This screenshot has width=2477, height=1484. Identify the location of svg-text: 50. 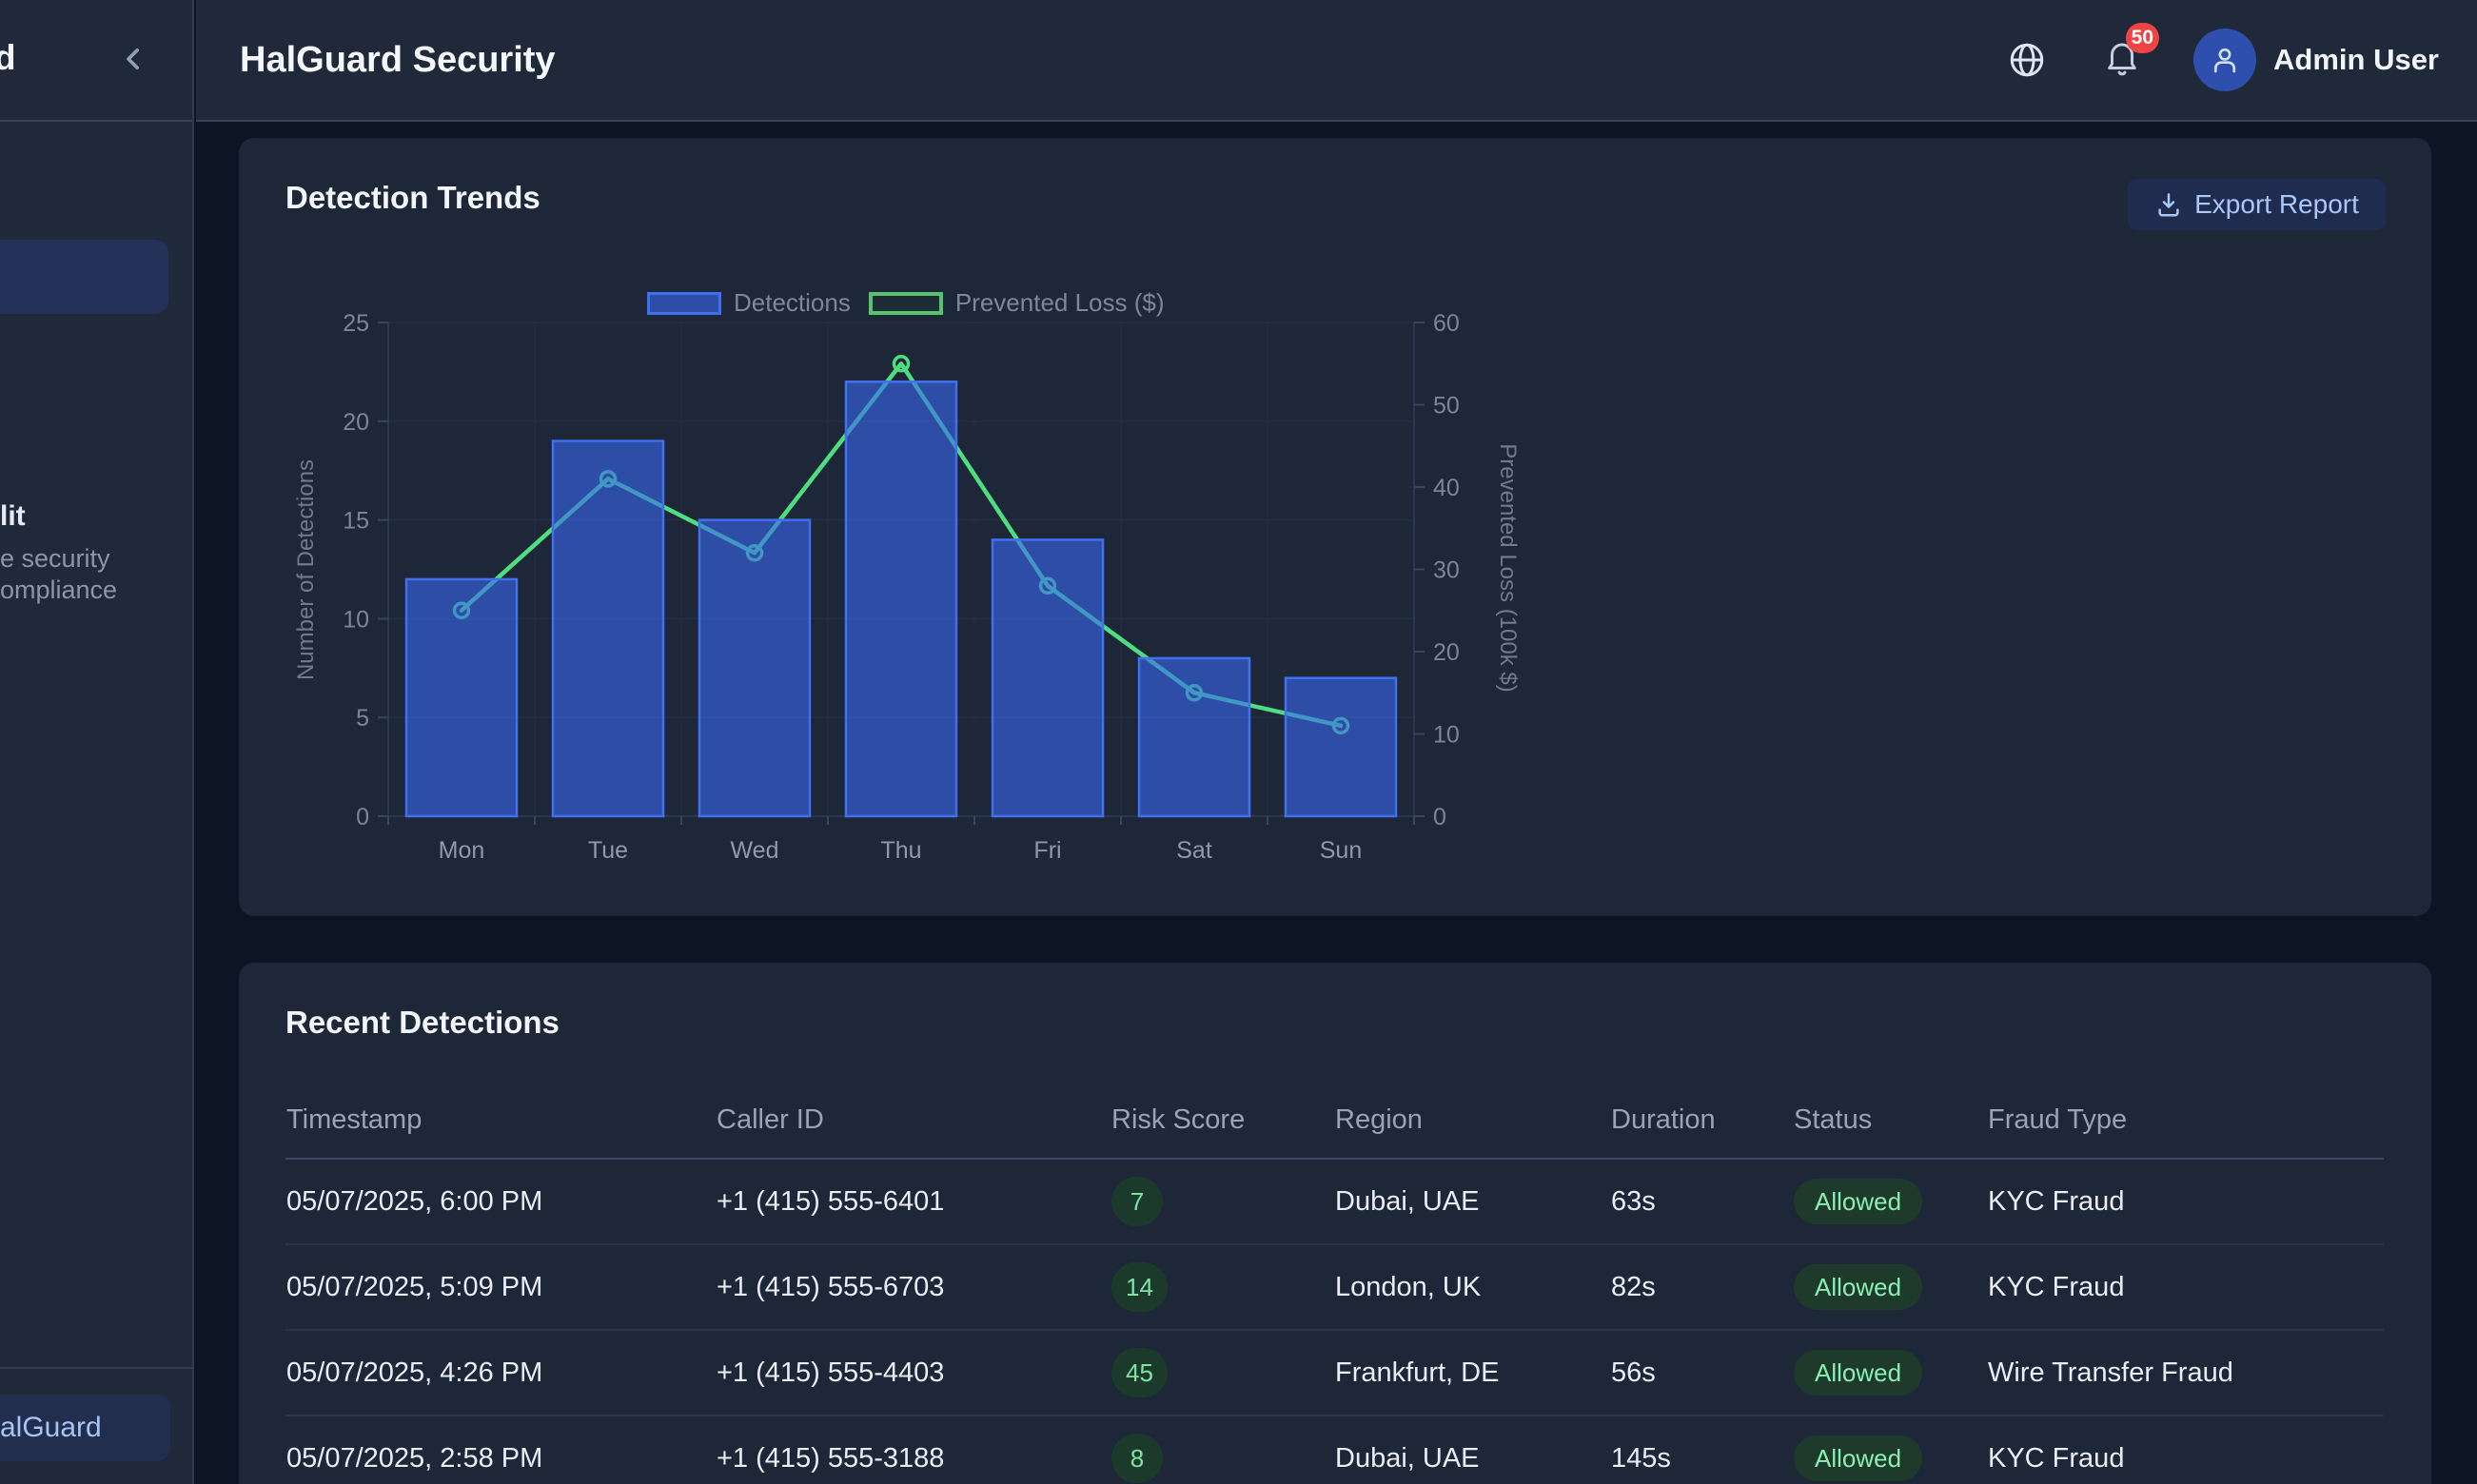
(1446, 406).